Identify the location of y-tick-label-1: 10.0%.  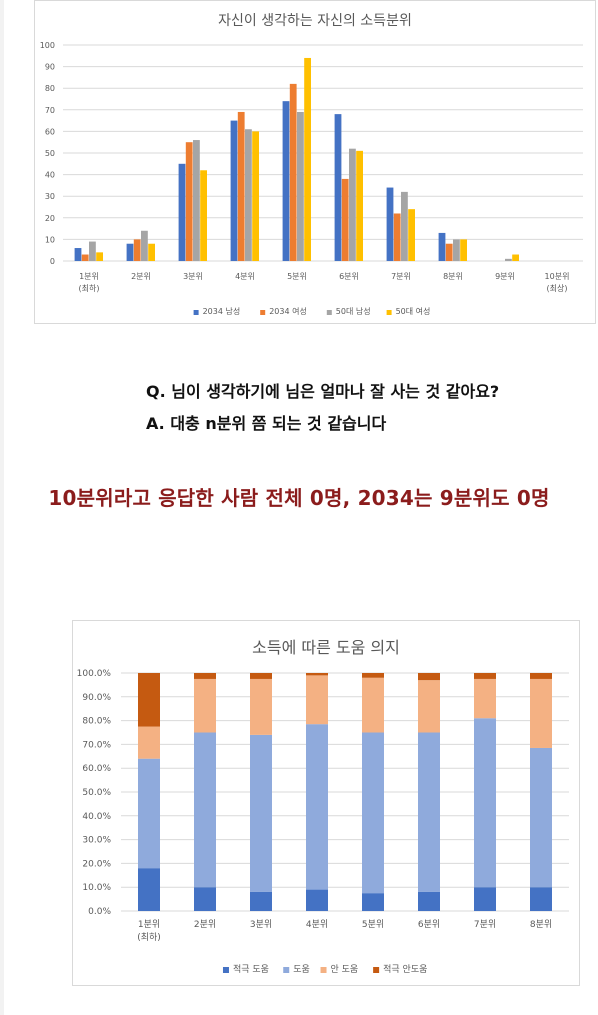
(96, 888).